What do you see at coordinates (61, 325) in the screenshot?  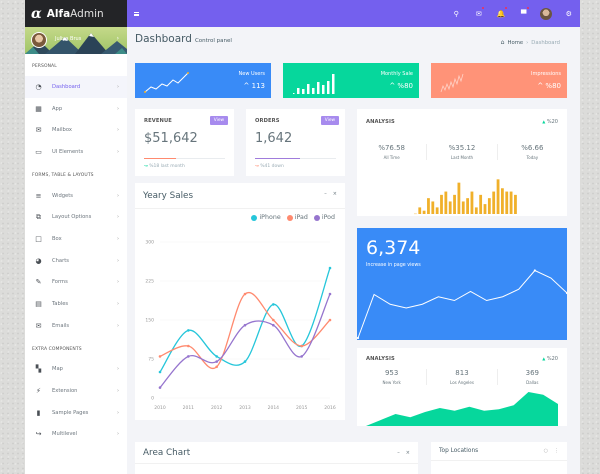 I see `sidebar-item-label: Emails` at bounding box center [61, 325].